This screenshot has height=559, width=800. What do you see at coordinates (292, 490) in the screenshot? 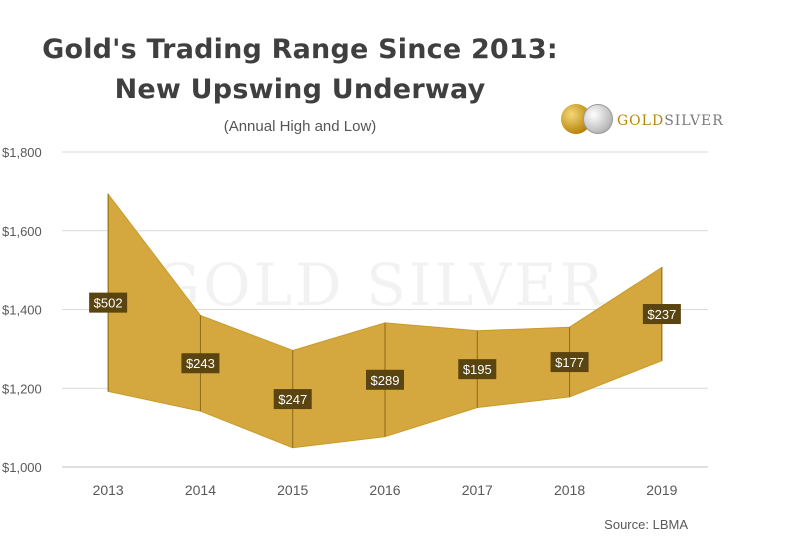
I see `x-tick-label: 2015` at bounding box center [292, 490].